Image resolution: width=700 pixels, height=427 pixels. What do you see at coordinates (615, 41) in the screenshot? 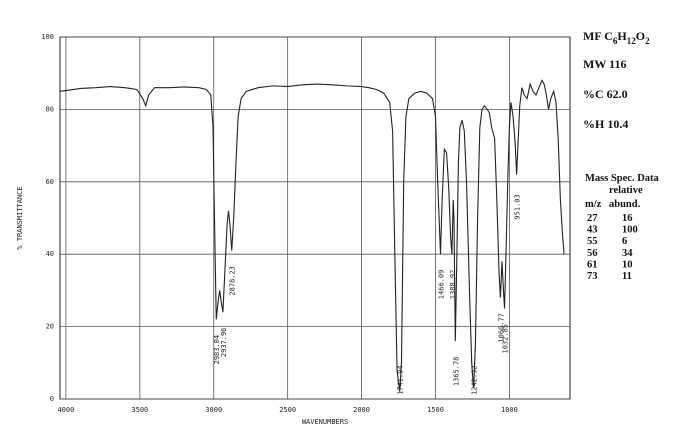
I see `element-count: 6` at bounding box center [615, 41].